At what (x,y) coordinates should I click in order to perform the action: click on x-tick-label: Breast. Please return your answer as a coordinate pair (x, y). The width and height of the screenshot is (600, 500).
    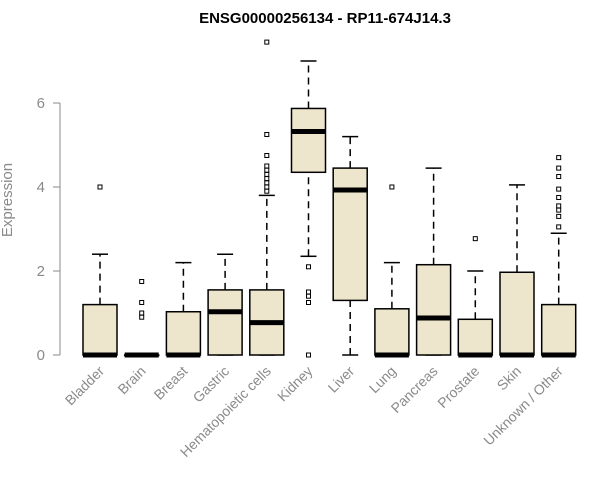
    Looking at the image, I should click on (171, 383).